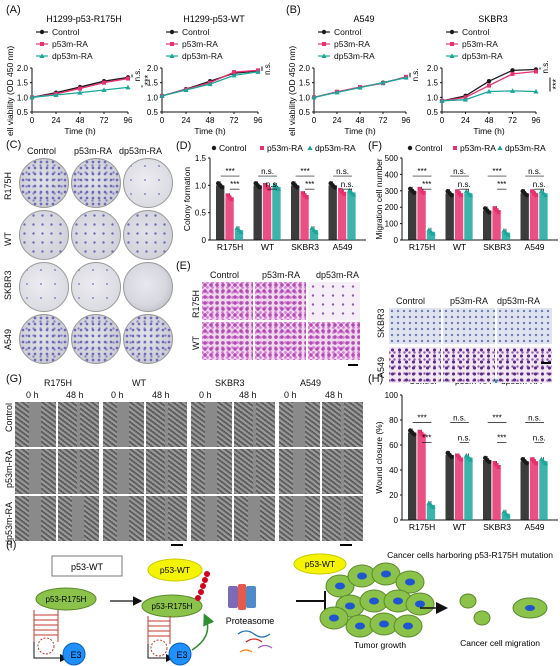 This screenshot has height=666, width=560. I want to click on g-time-label: 0 h, so click(290, 395).